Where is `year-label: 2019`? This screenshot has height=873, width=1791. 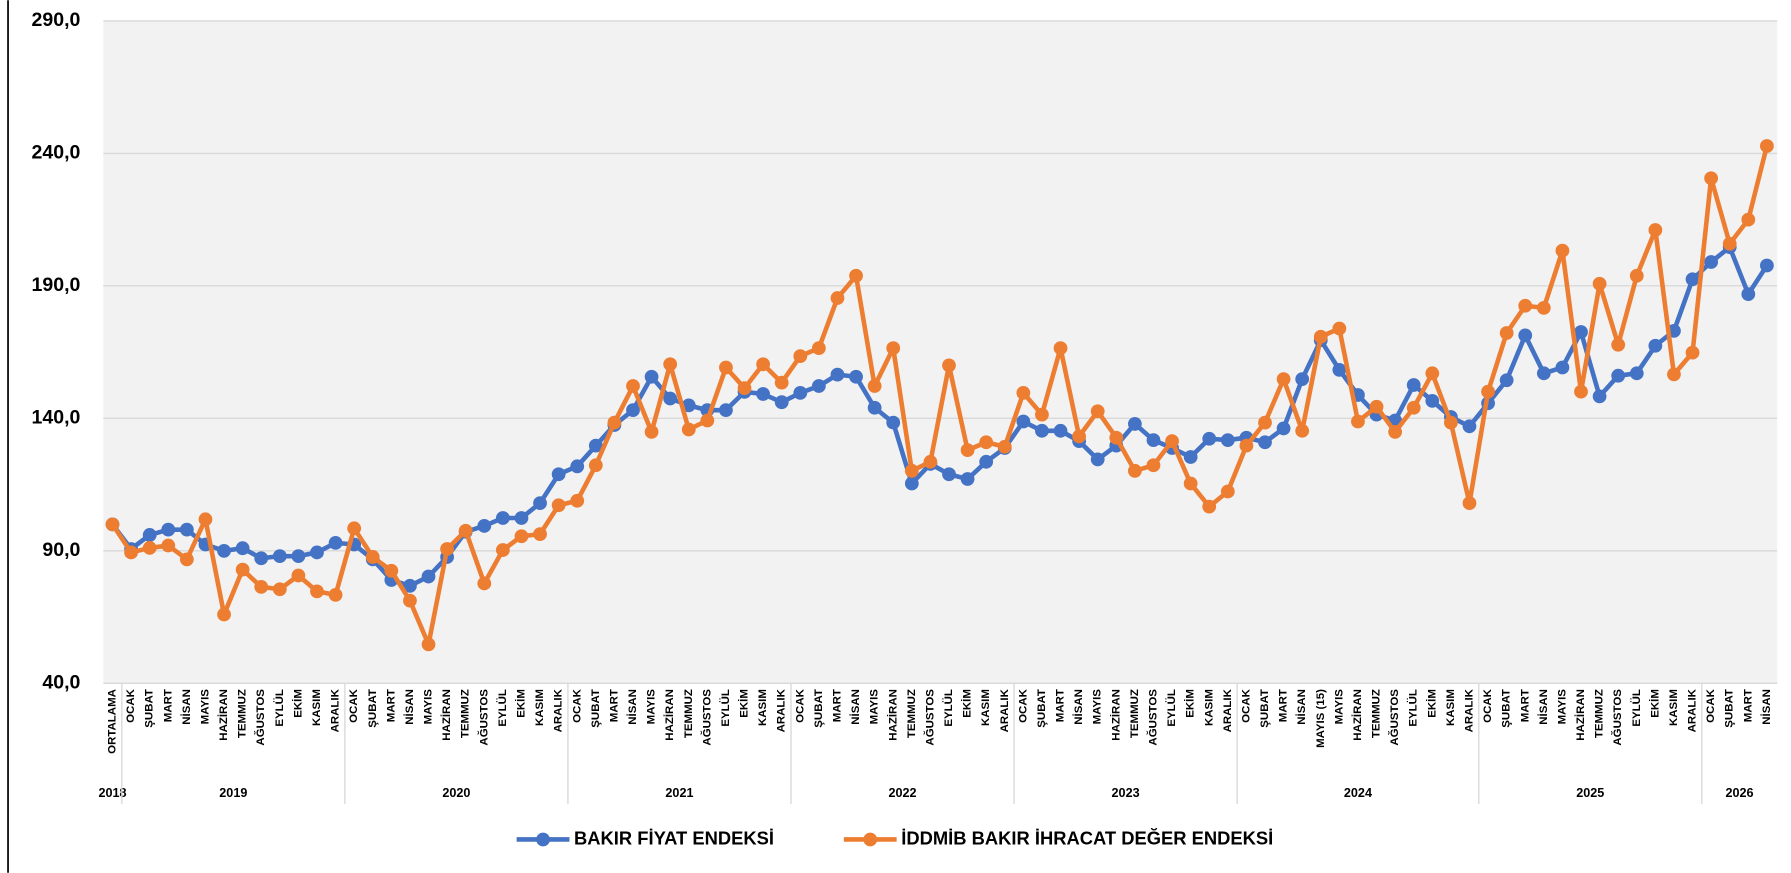 year-label: 2019 is located at coordinates (233, 793).